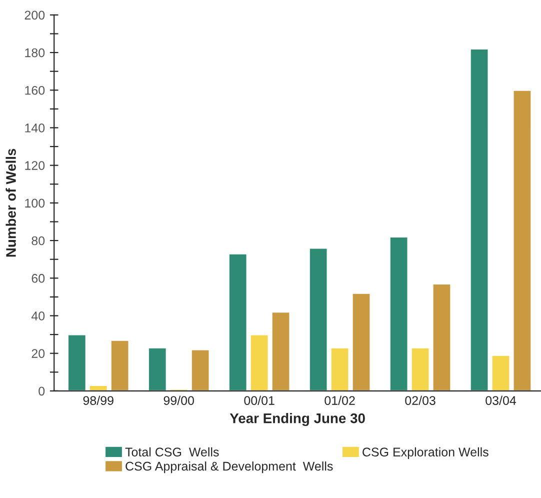 This screenshot has height=498, width=541. Describe the element at coordinates (38, 316) in the screenshot. I see `y-tick-label: 40` at that location.